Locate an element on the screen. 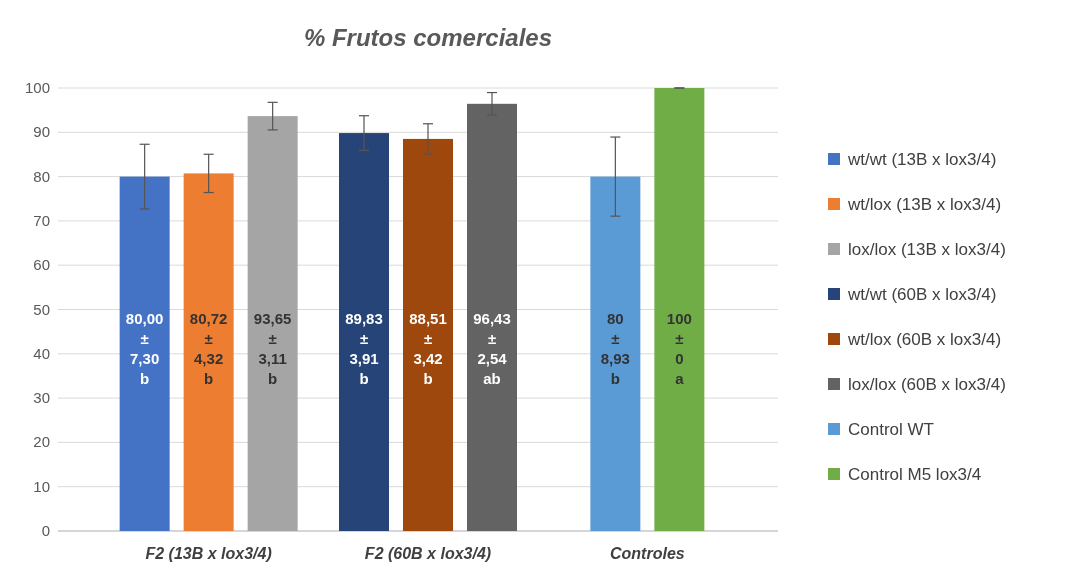  legend-label: wt/lox (13B x lox3/4) is located at coordinates (924, 204).